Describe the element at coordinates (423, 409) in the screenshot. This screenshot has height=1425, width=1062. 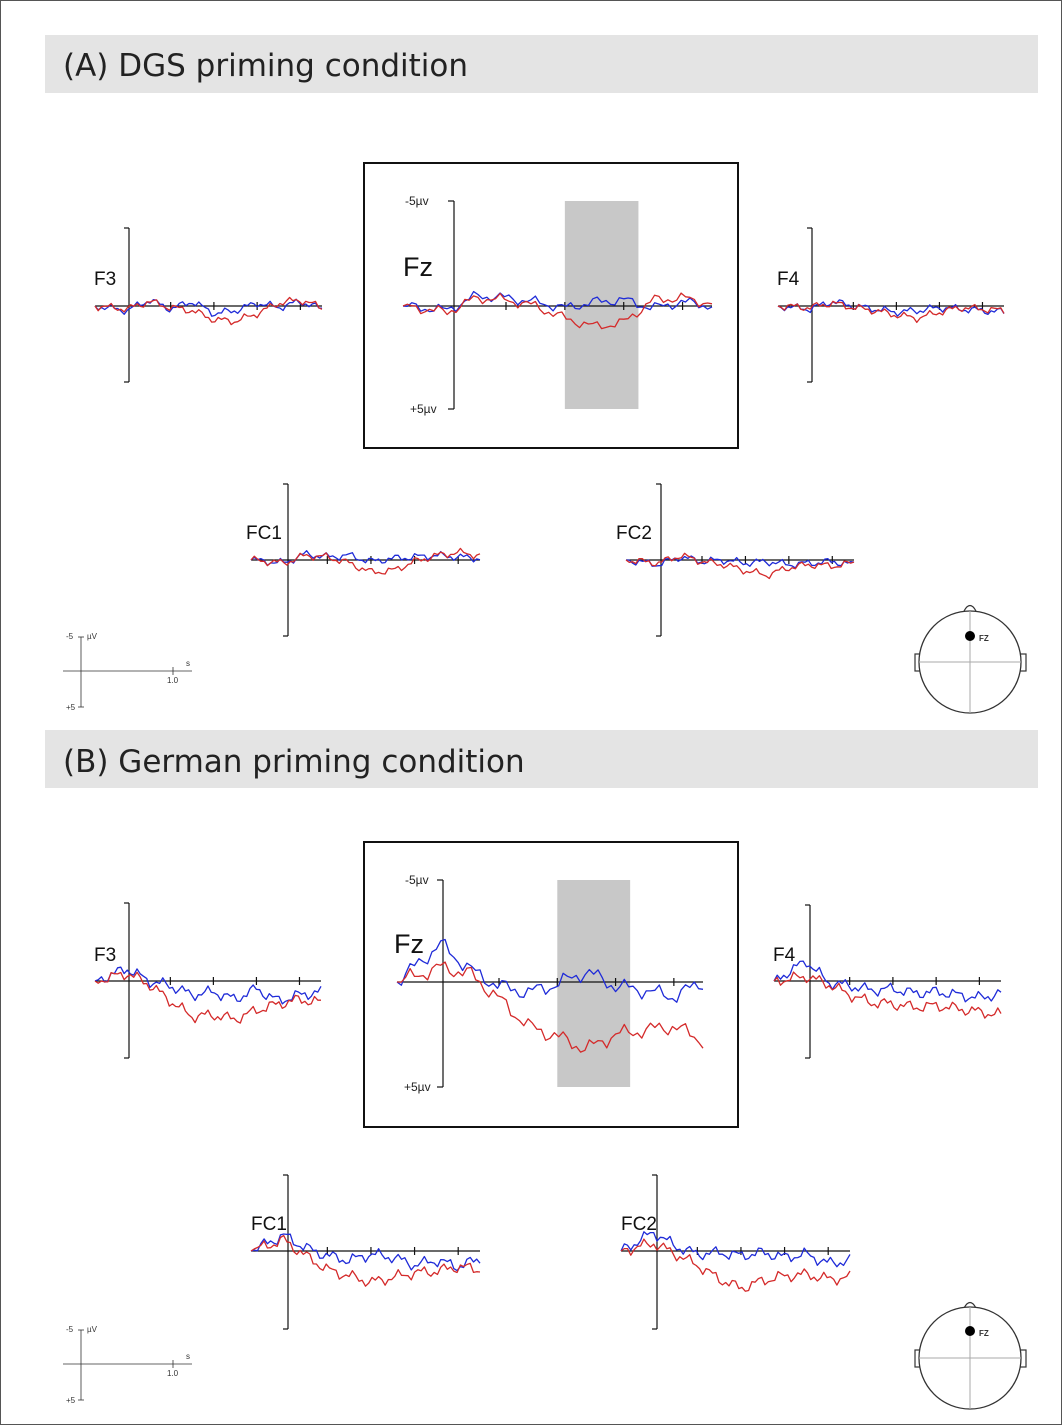
I see `panel-a-fz-bottom-label: +5µv` at that location.